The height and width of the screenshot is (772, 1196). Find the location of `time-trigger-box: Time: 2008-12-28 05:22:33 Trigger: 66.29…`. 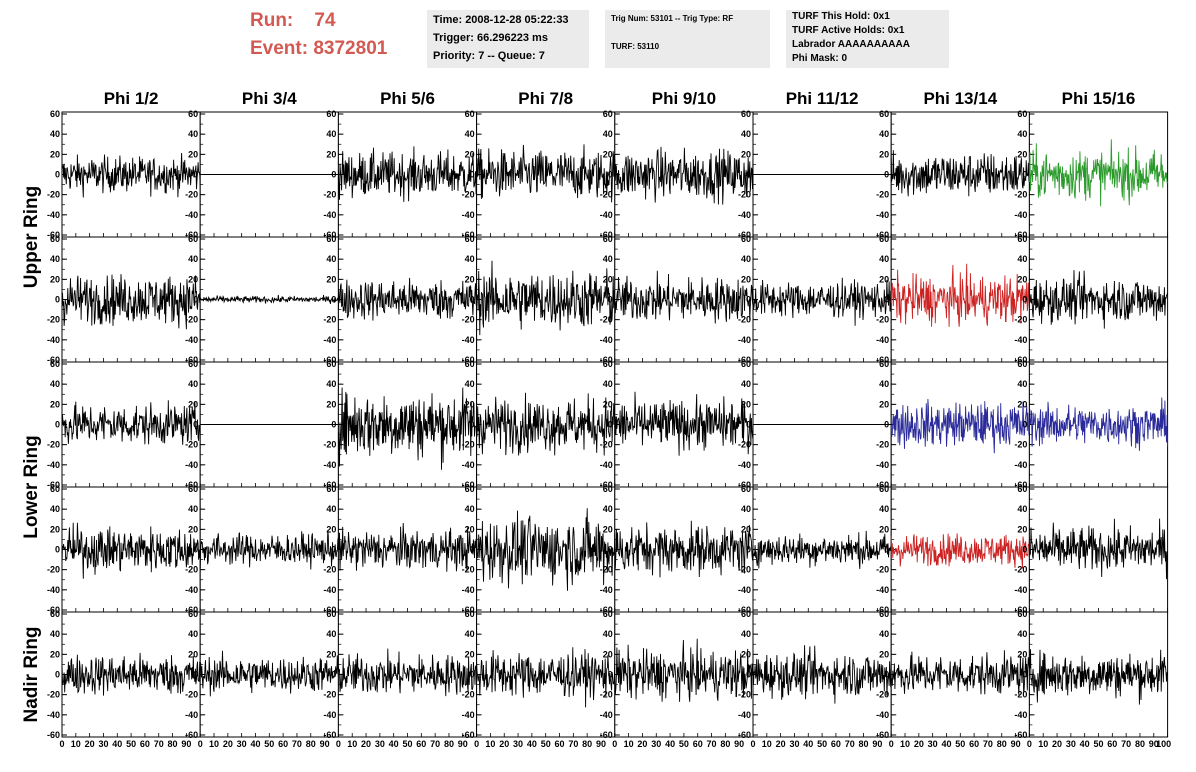

time-trigger-box: Time: 2008-12-28 05:22:33 Trigger: 66.29… is located at coordinates (508, 39).